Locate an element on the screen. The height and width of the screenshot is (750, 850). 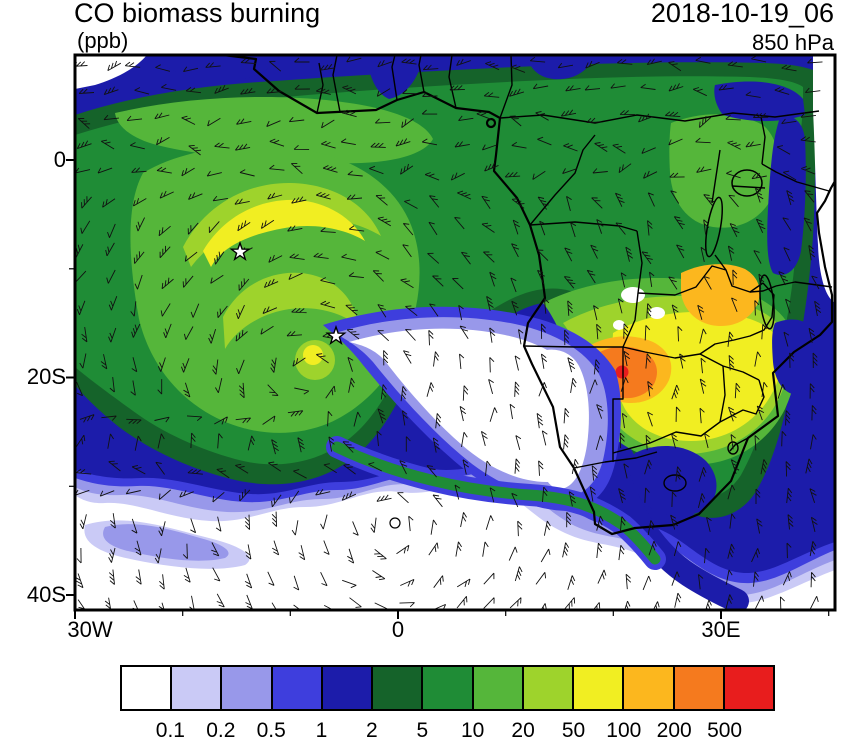
colorbar-tick-label: 10 is located at coordinates (473, 730).